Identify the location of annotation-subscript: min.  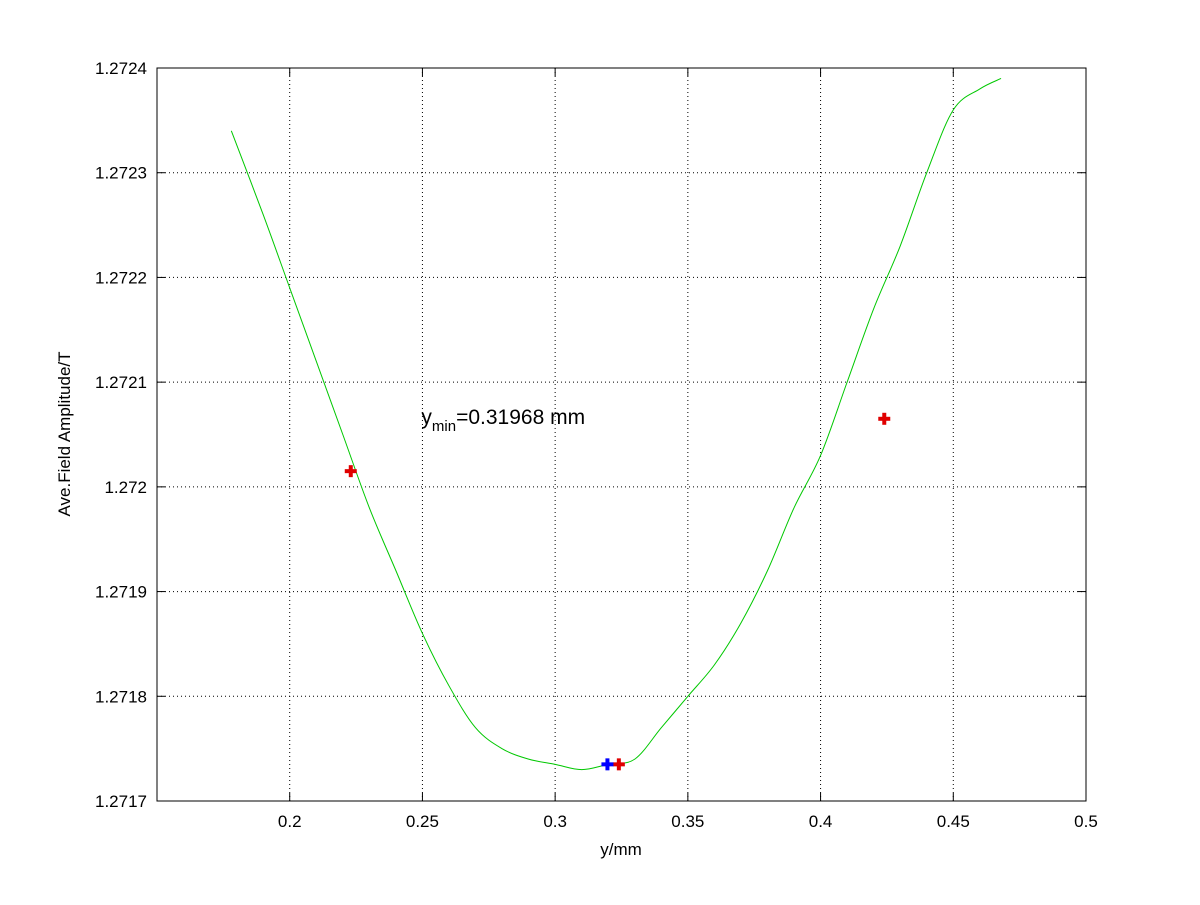
(444, 426).